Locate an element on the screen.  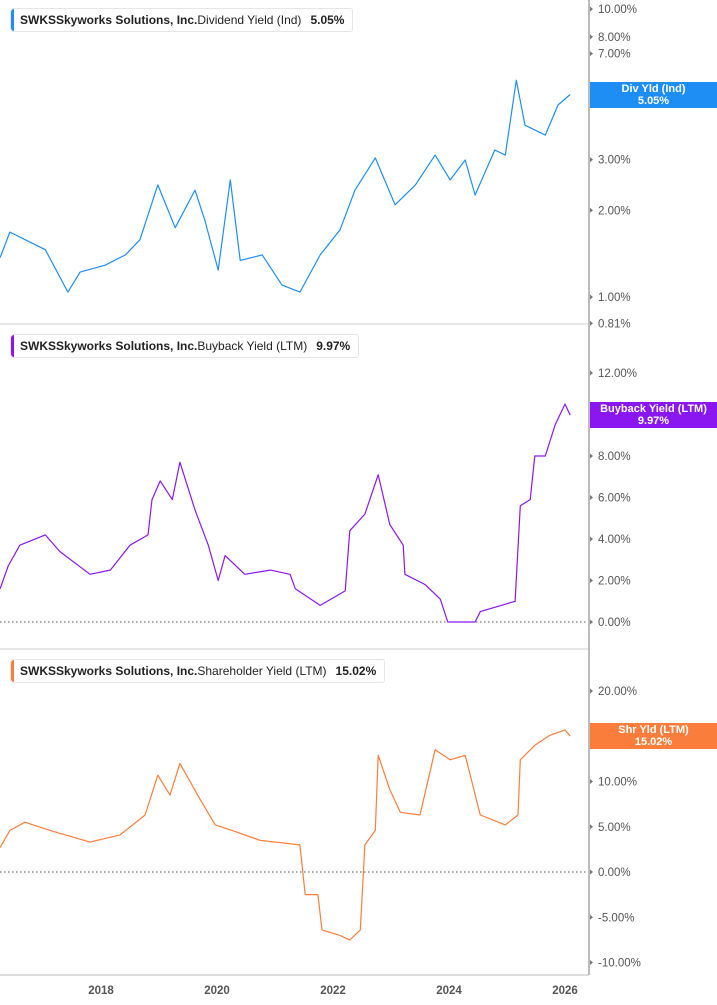
y-tick-label-buyback-yield: 6.00% is located at coordinates (614, 499).